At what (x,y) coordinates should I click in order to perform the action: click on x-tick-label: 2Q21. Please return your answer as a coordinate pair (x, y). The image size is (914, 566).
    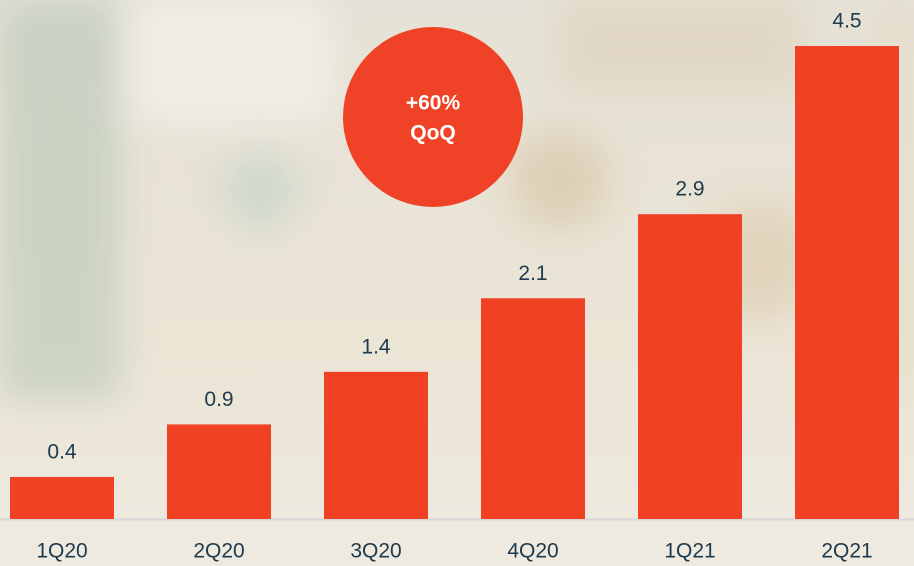
    Looking at the image, I should click on (846, 551).